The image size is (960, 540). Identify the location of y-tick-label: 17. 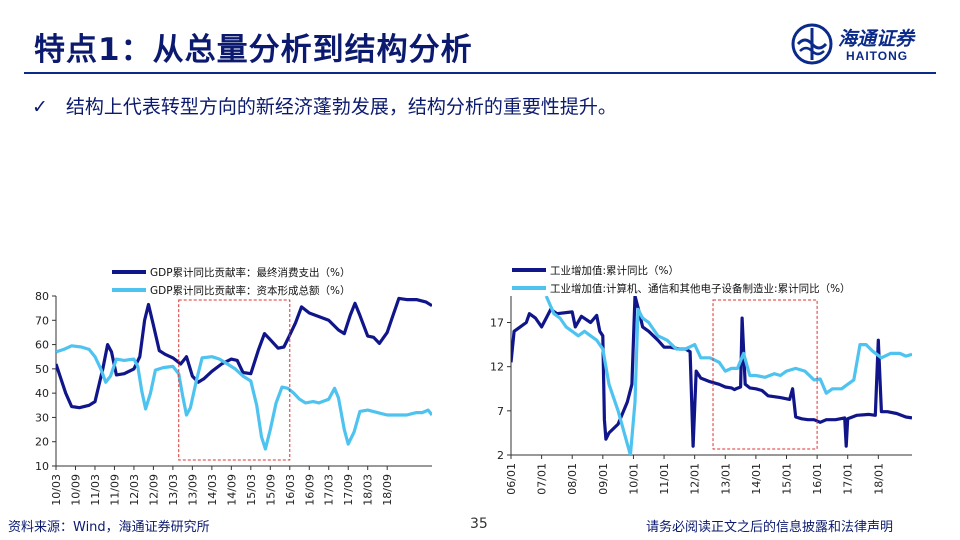
(497, 323).